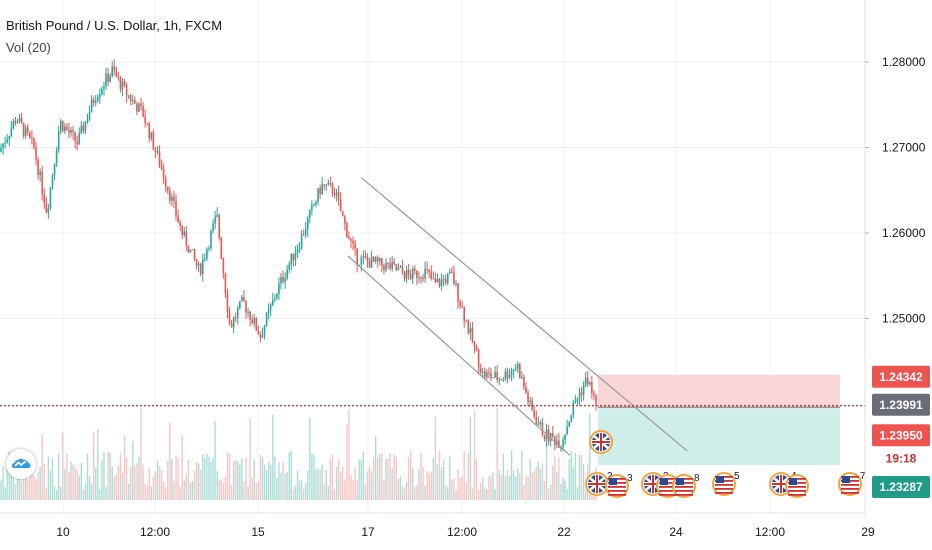 Image resolution: width=932 pixels, height=550 pixels. I want to click on us-flag-icon: 7, so click(852, 483).